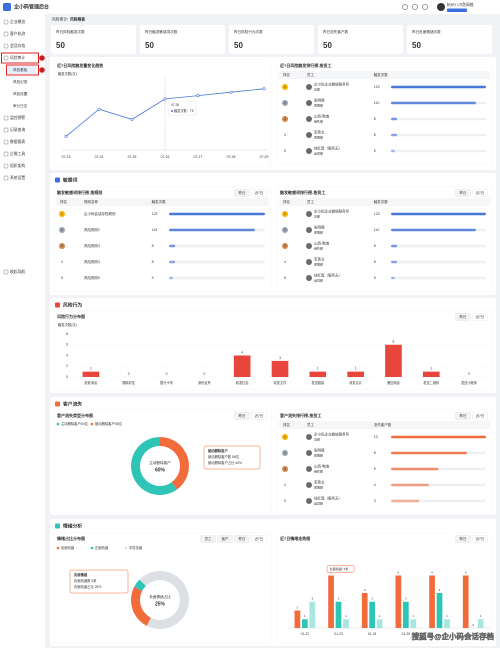  I want to click on legend-dot, so click(126, 548).